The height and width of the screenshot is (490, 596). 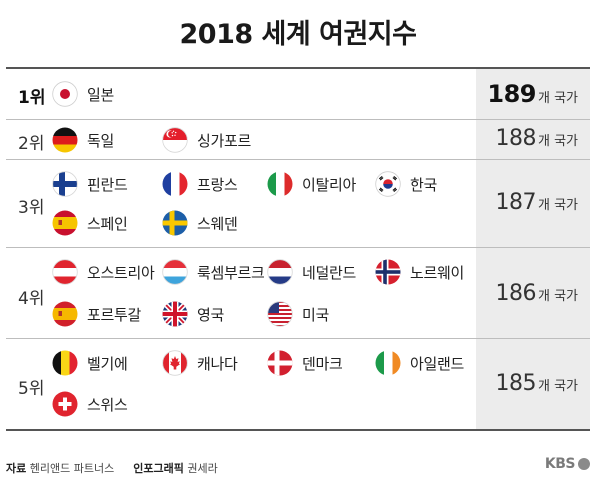 What do you see at coordinates (424, 184) in the screenshot?
I see `country-name: 한국` at bounding box center [424, 184].